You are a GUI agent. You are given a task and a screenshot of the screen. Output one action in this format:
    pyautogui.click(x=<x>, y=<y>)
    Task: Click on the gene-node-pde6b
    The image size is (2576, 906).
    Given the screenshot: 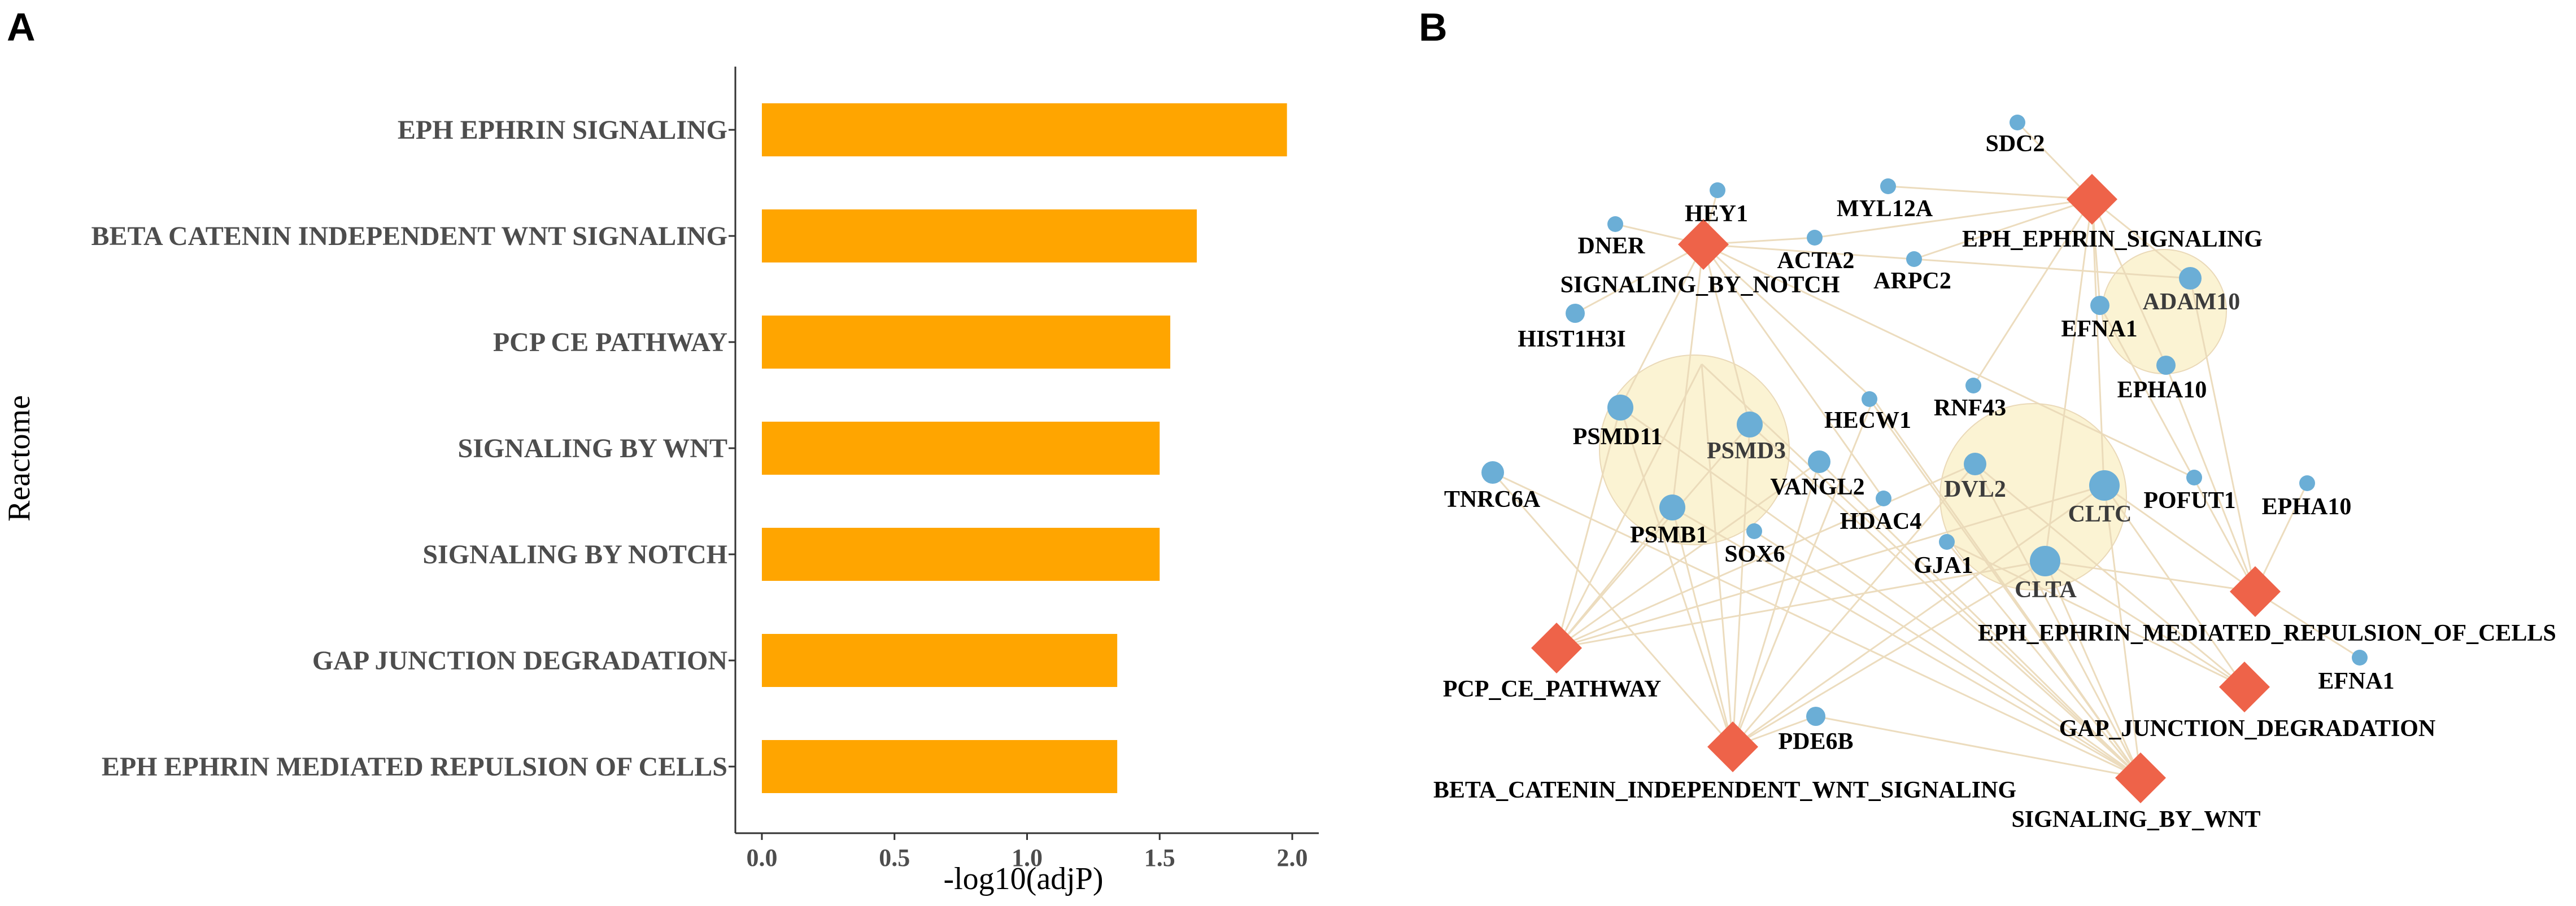 What is the action you would take?
    pyautogui.click(x=1815, y=716)
    